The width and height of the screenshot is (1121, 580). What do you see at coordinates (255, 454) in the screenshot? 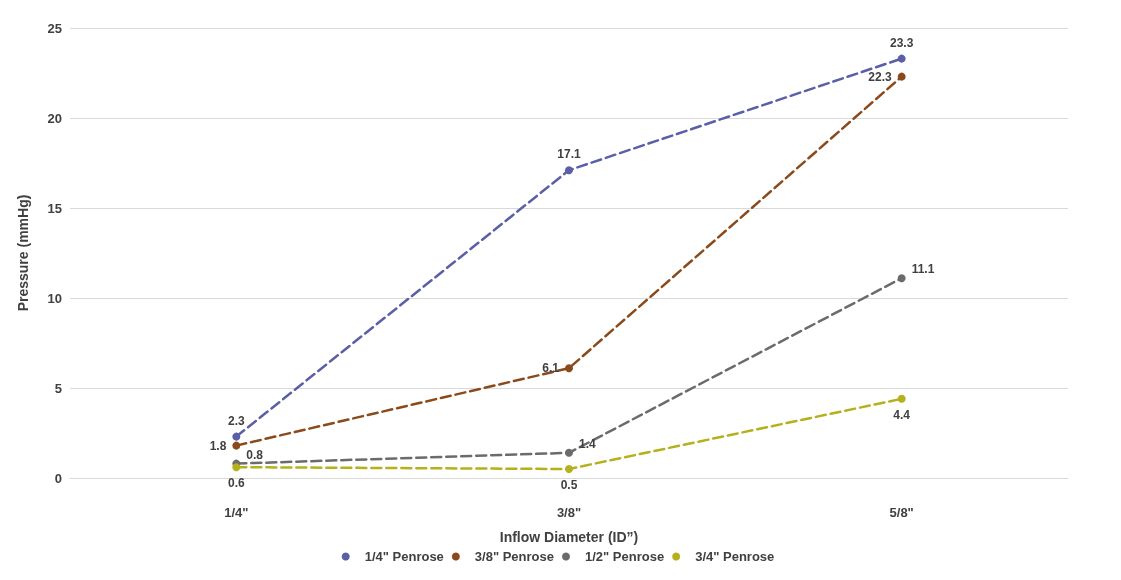
I see `data-label: 0.8` at bounding box center [255, 454].